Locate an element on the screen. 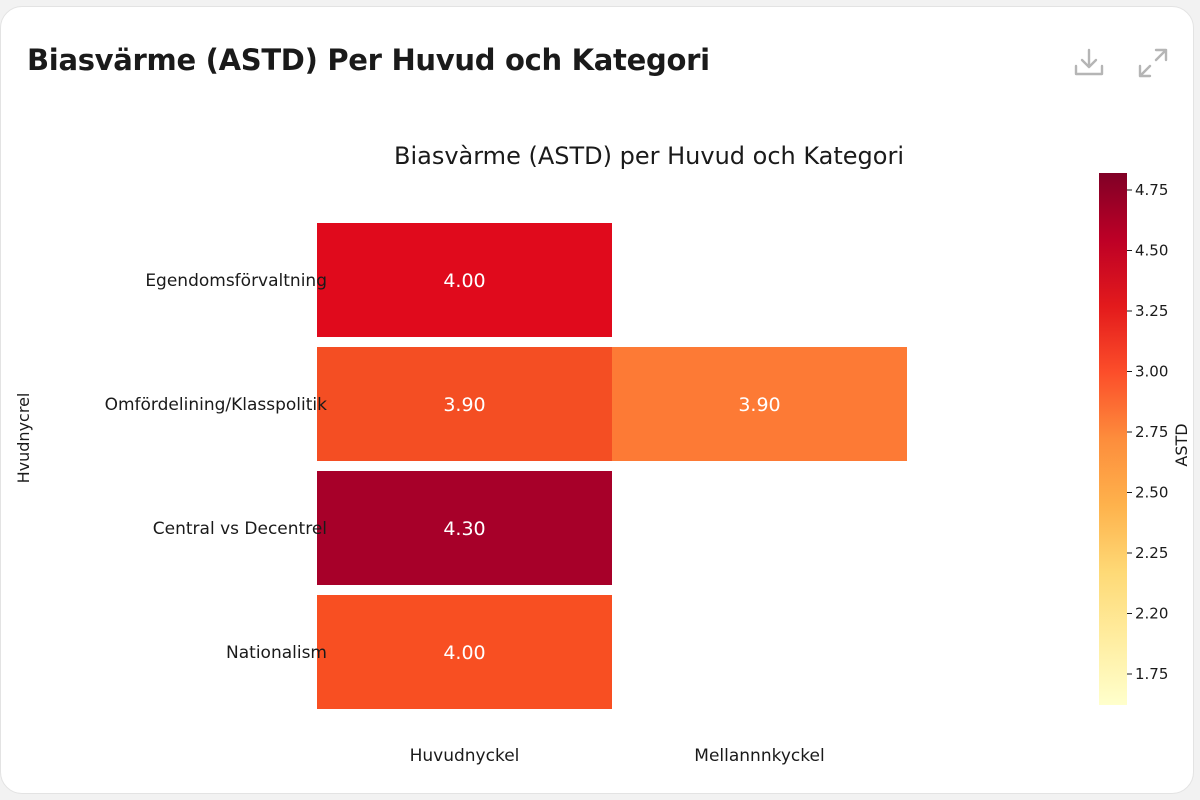  download-icon is located at coordinates (1089, 62).